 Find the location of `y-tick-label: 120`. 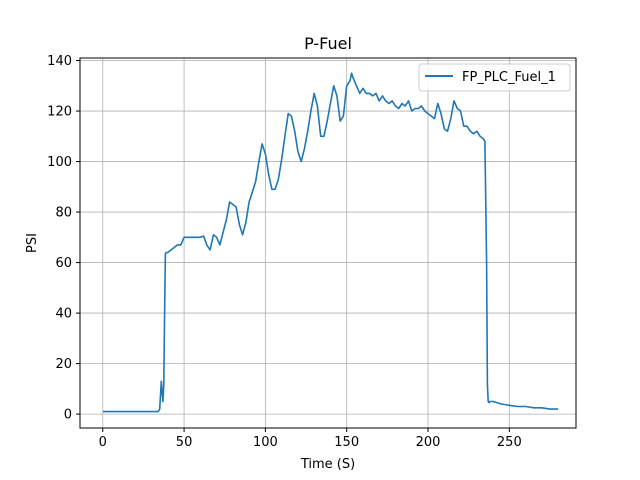

y-tick-label: 120 is located at coordinates (59, 112).